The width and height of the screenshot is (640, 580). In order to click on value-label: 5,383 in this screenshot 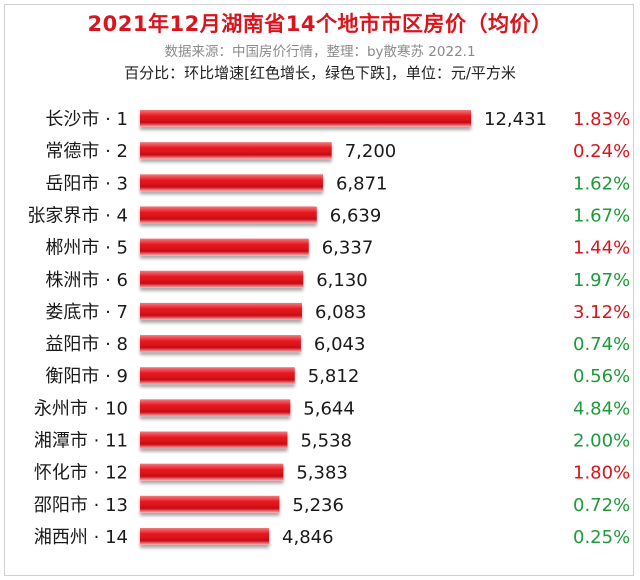, I will do `click(322, 473)`.